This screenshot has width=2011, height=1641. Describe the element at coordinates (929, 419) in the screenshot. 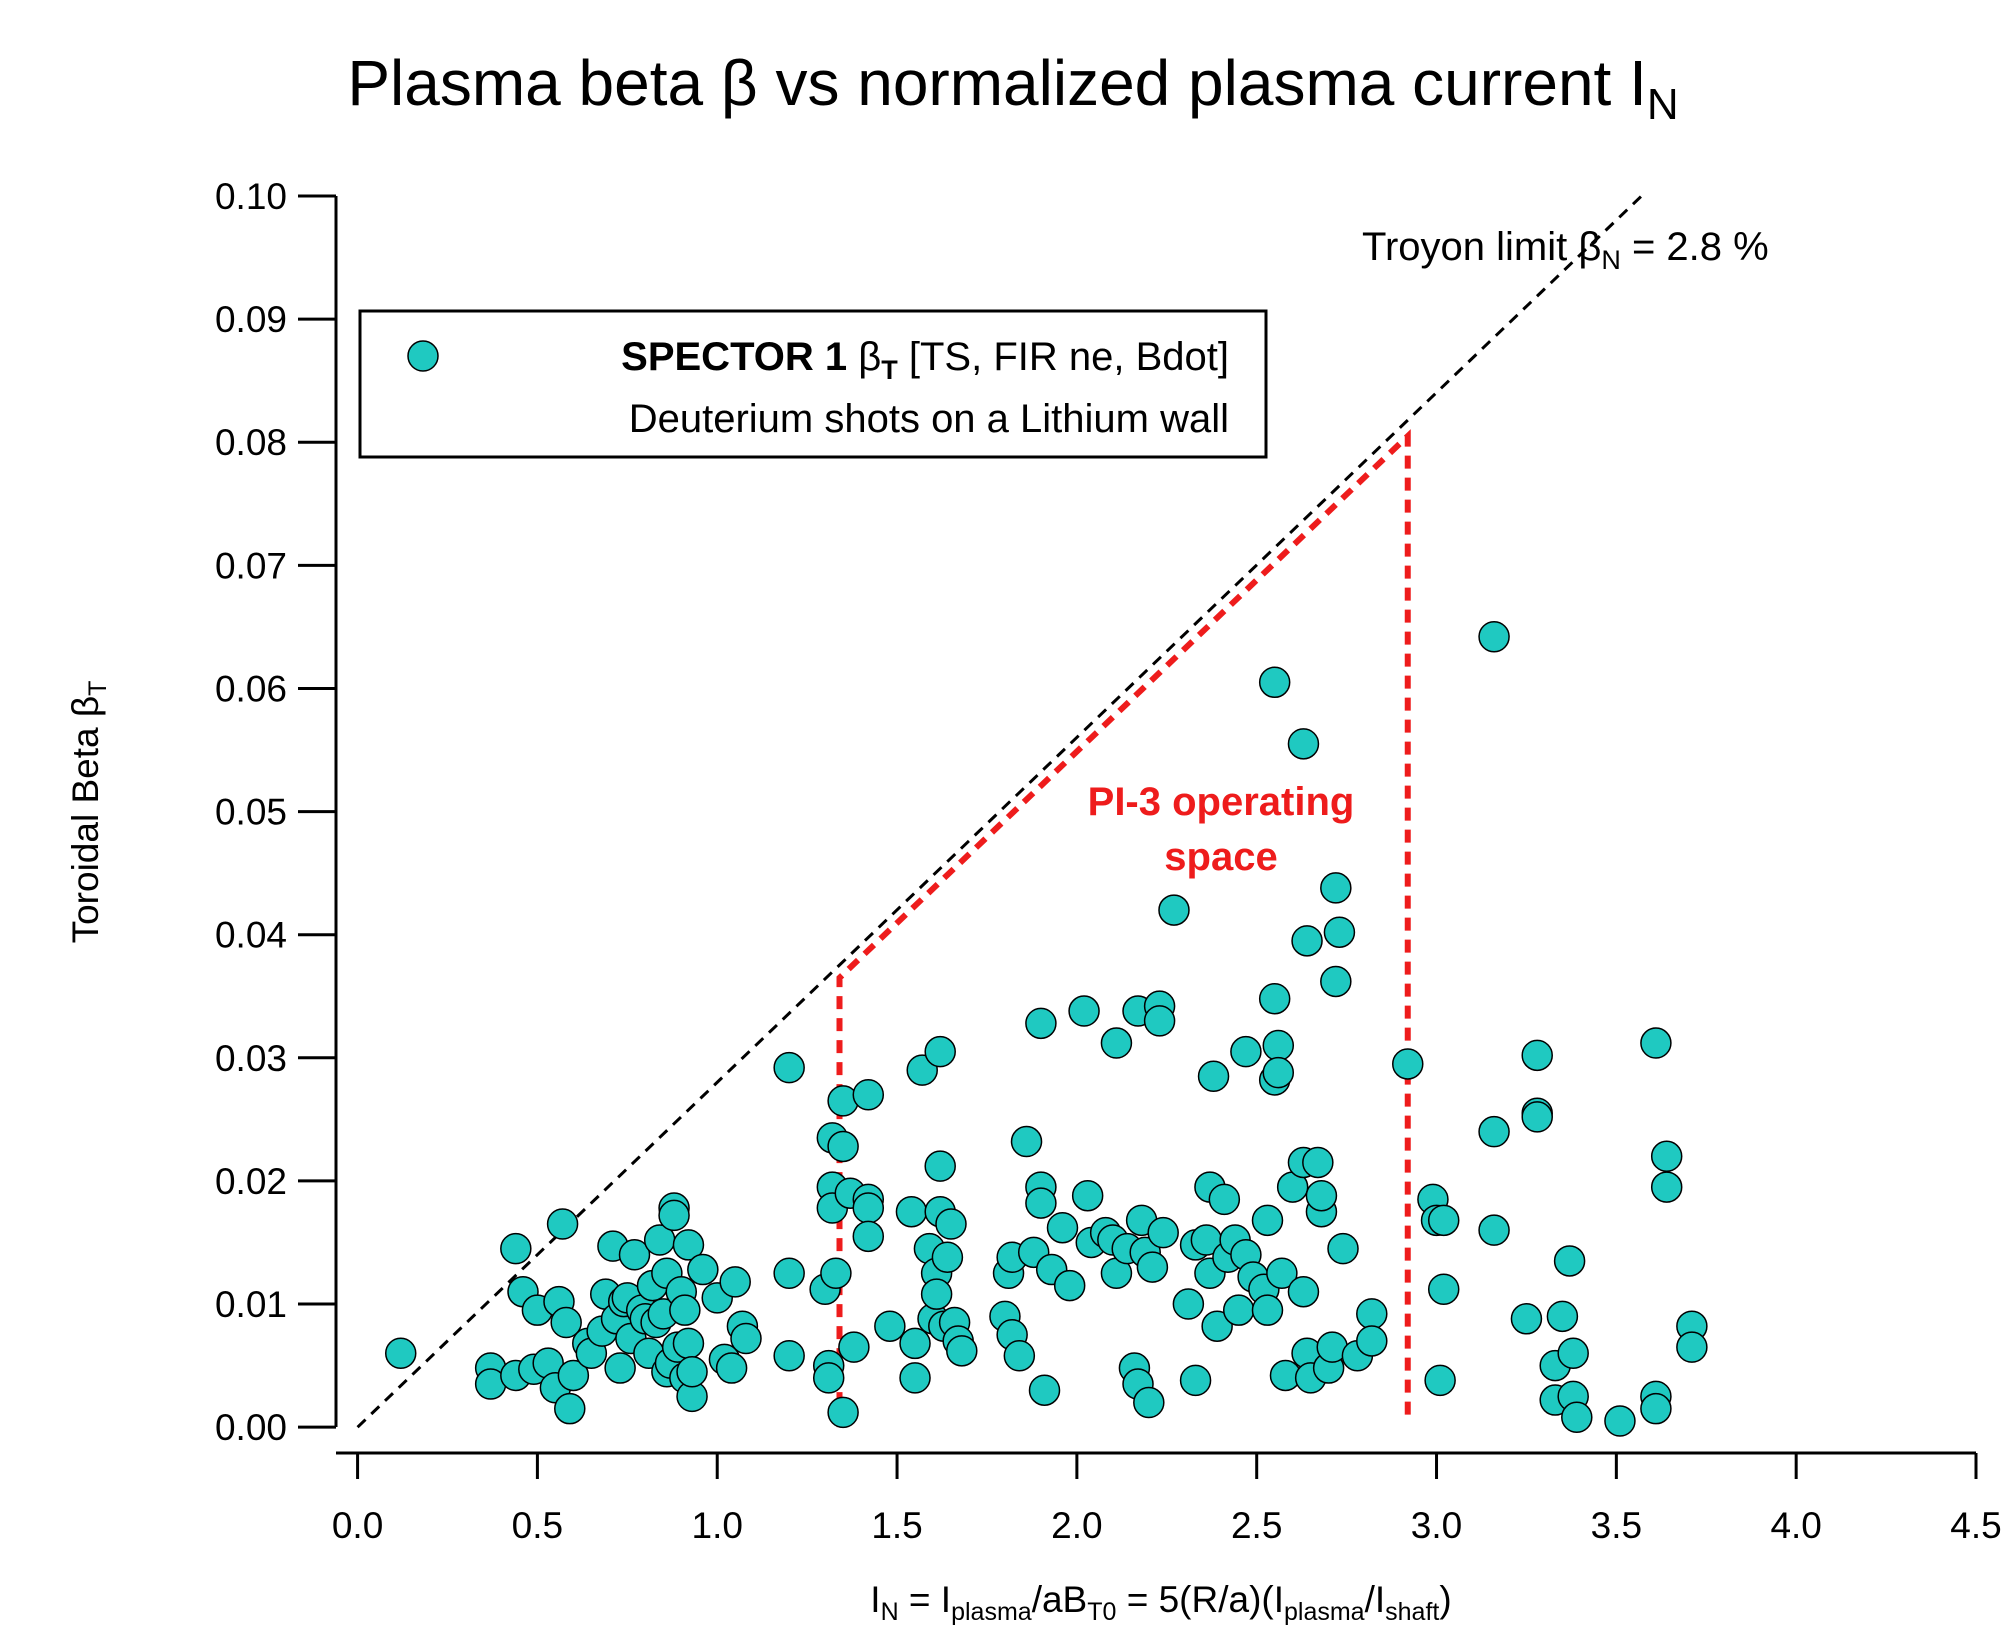

I see `text-part: Deuterium shots on a Lithium wall` at that location.